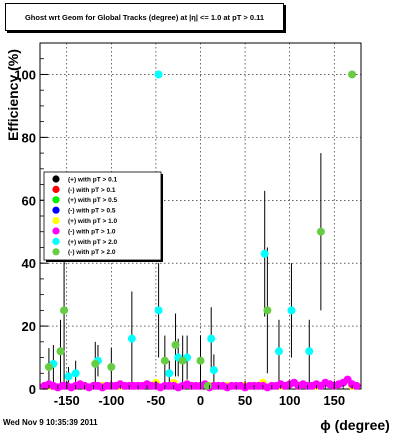 Image resolution: width=400 pixels, height=433 pixels. I want to click on y-tick-label: 100, so click(25, 74).